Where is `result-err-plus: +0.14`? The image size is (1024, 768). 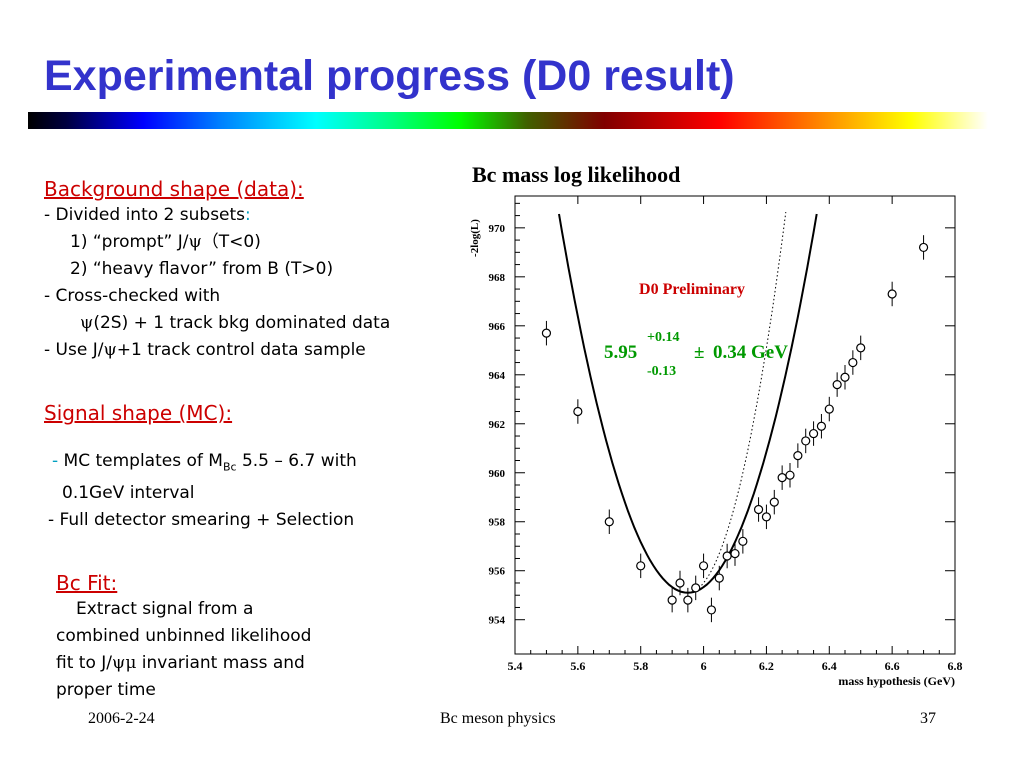
result-err-plus: +0.14 is located at coordinates (663, 337).